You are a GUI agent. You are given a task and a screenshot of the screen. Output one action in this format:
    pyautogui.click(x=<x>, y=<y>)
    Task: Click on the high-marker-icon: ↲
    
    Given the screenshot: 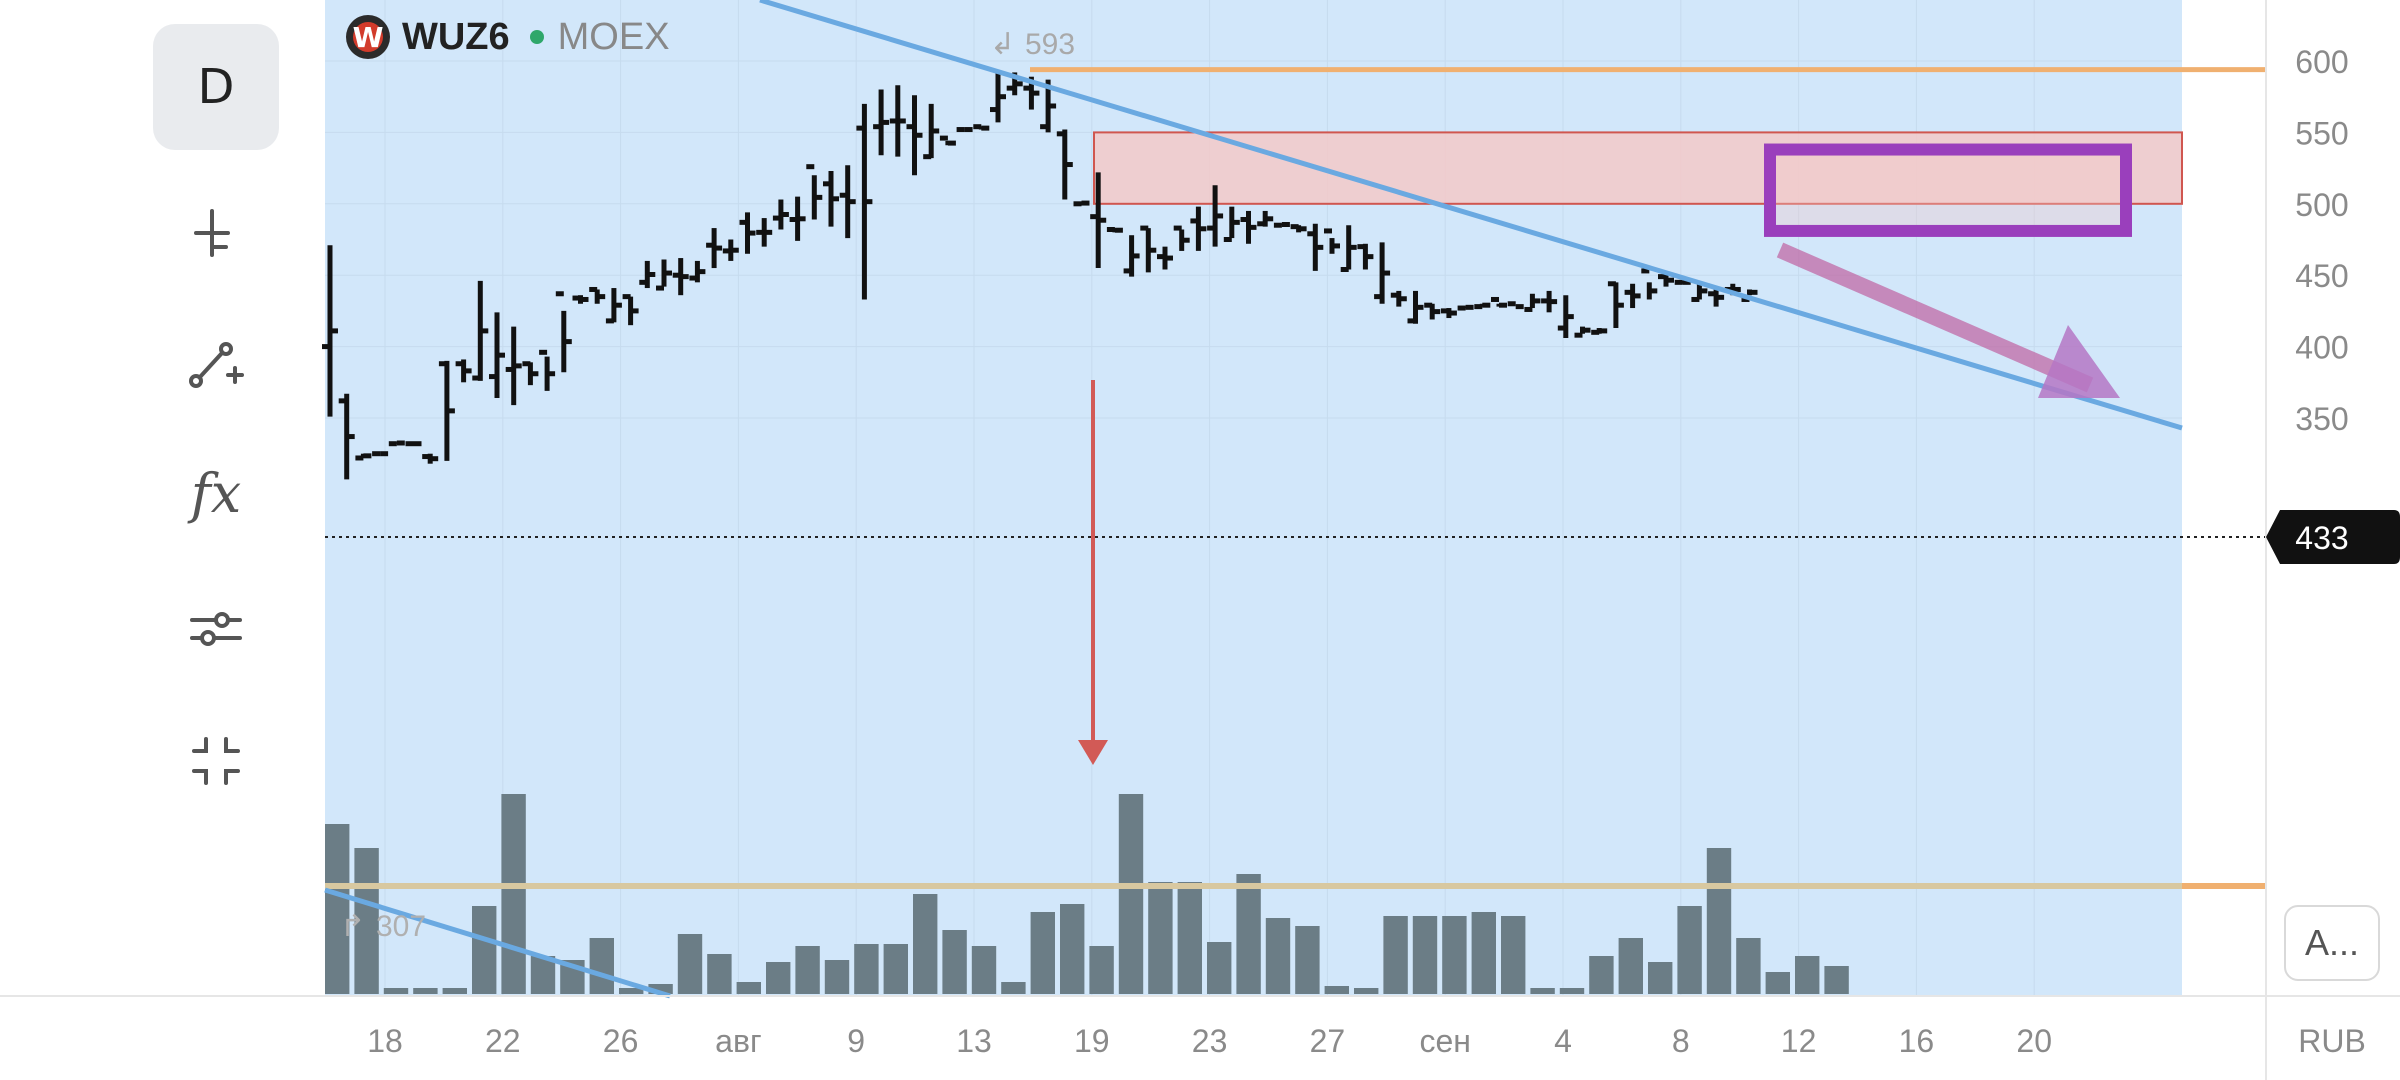 What is the action you would take?
    pyautogui.click(x=1002, y=44)
    